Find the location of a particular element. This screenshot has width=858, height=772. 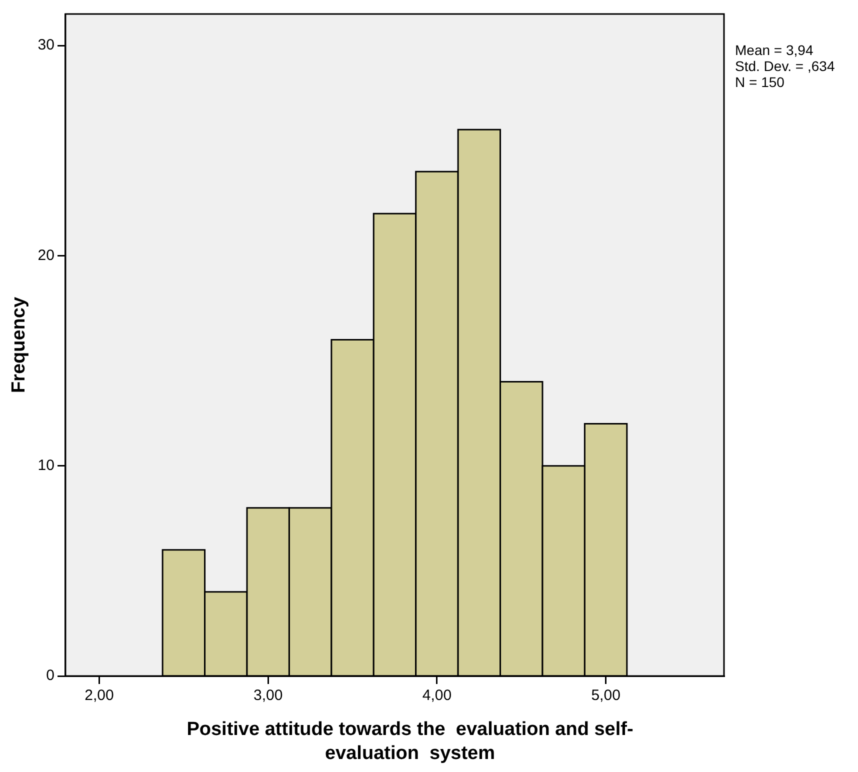

y-axis-title: Frequency is located at coordinates (19, 345).